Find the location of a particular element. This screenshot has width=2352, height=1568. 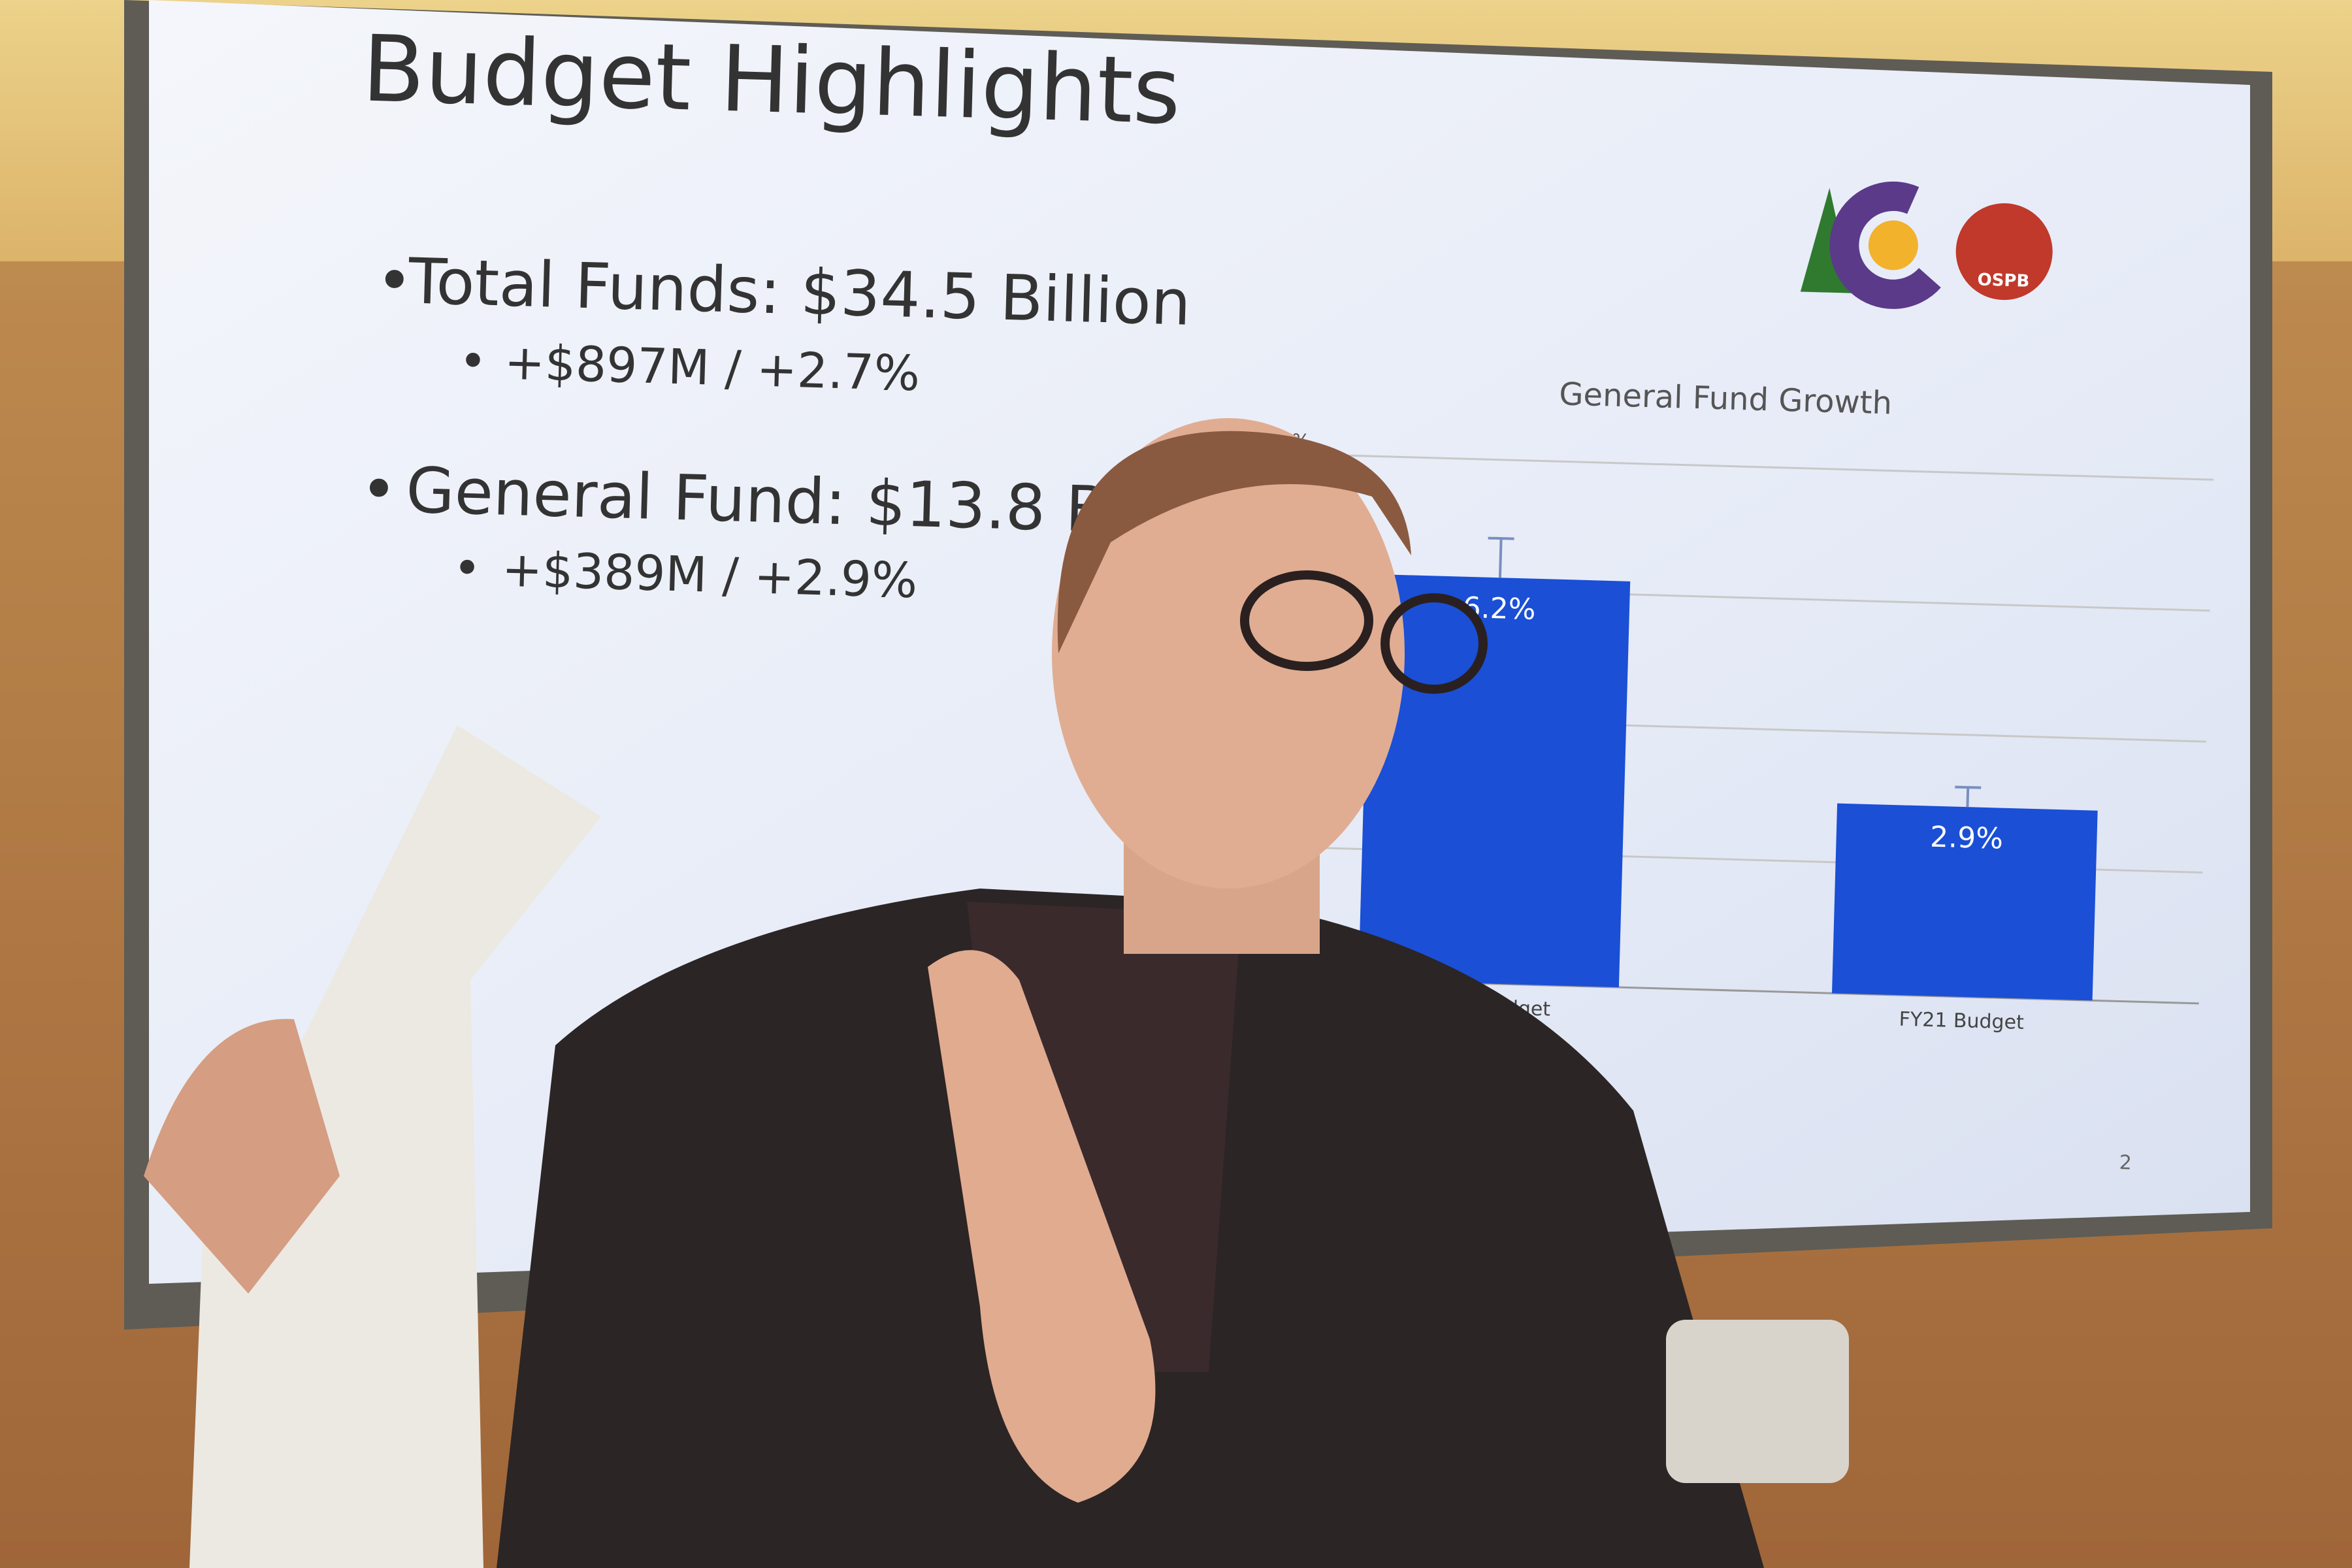

left-hand is located at coordinates (242, 1156).